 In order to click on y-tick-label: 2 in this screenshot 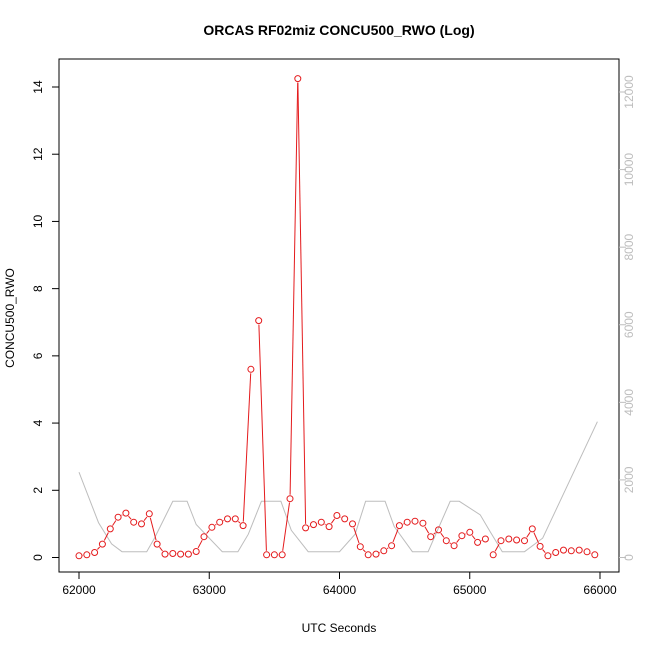, I will do `click(38, 490)`.